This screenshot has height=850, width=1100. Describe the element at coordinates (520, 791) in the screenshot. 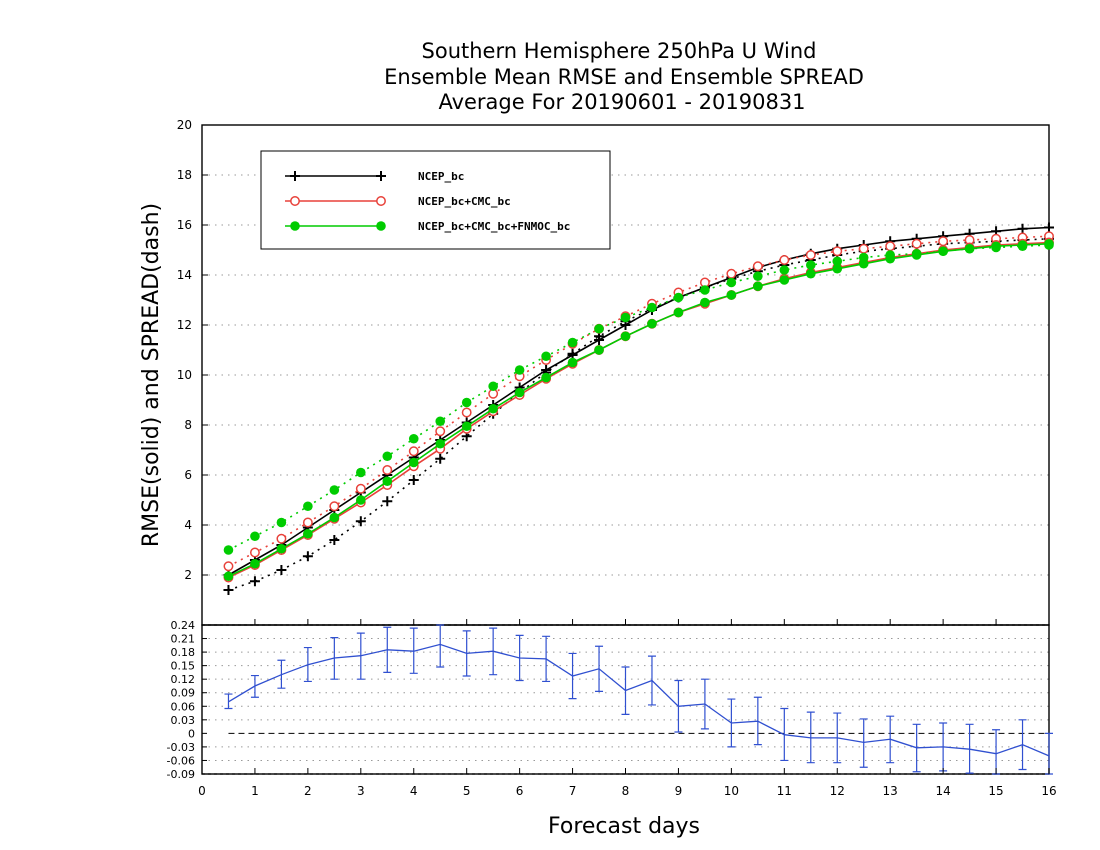

I see `x-tick-label: 6` at that location.